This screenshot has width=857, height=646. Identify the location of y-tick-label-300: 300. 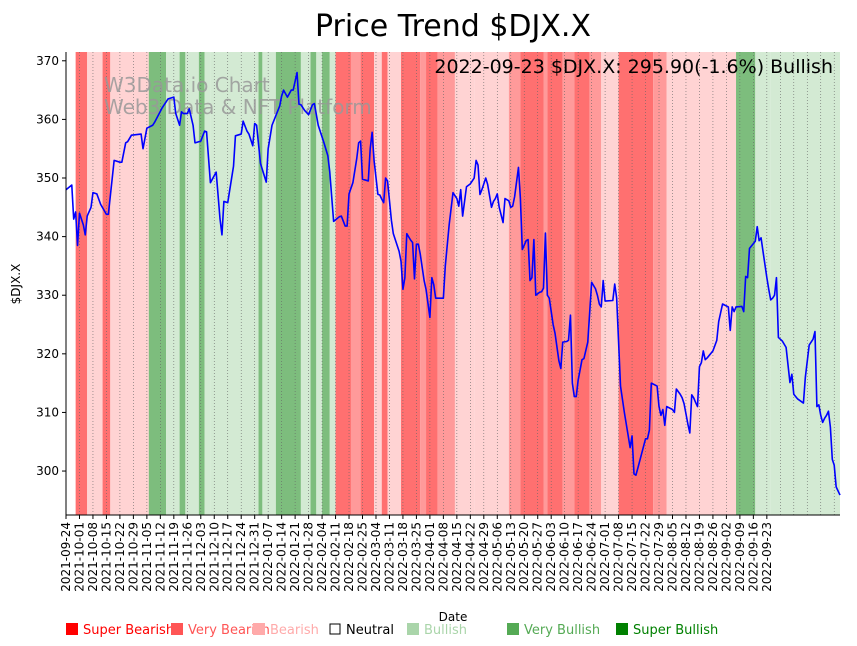
(47, 471).